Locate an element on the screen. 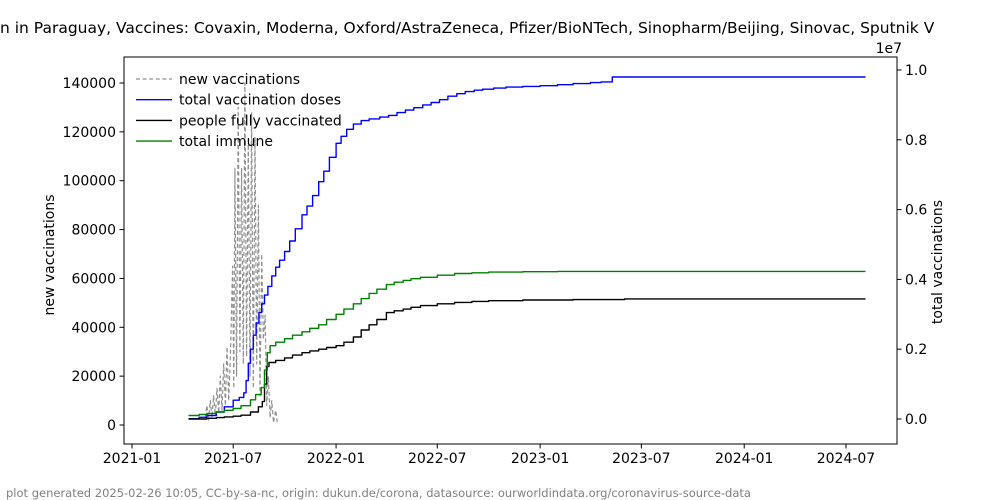 Image resolution: width=1000 pixels, height=500 pixels. legend-label-total-immune: total immune is located at coordinates (226, 142).